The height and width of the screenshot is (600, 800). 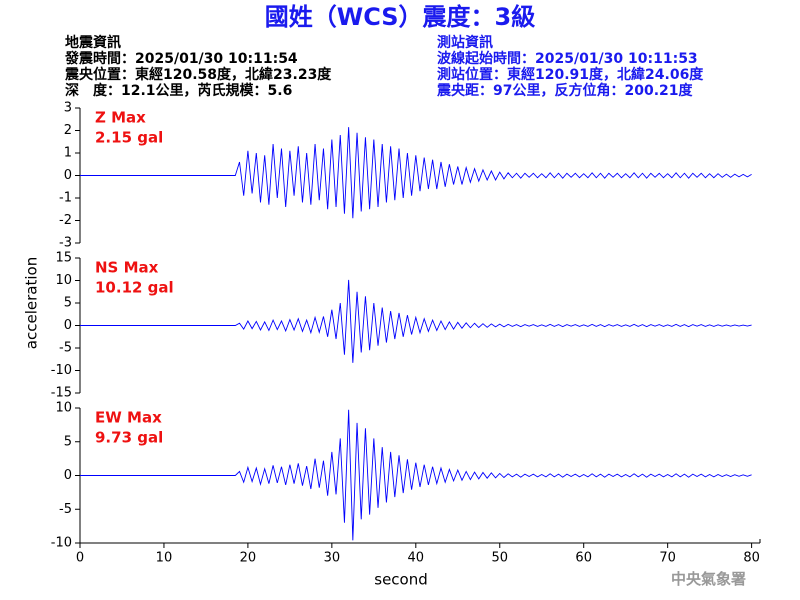 I want to click on annotation: 10.12 gal, so click(x=134, y=288).